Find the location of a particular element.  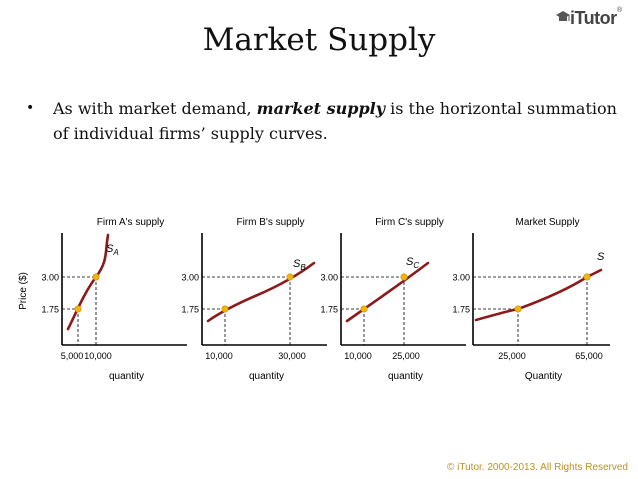

curve-label: S is located at coordinates (601, 257).